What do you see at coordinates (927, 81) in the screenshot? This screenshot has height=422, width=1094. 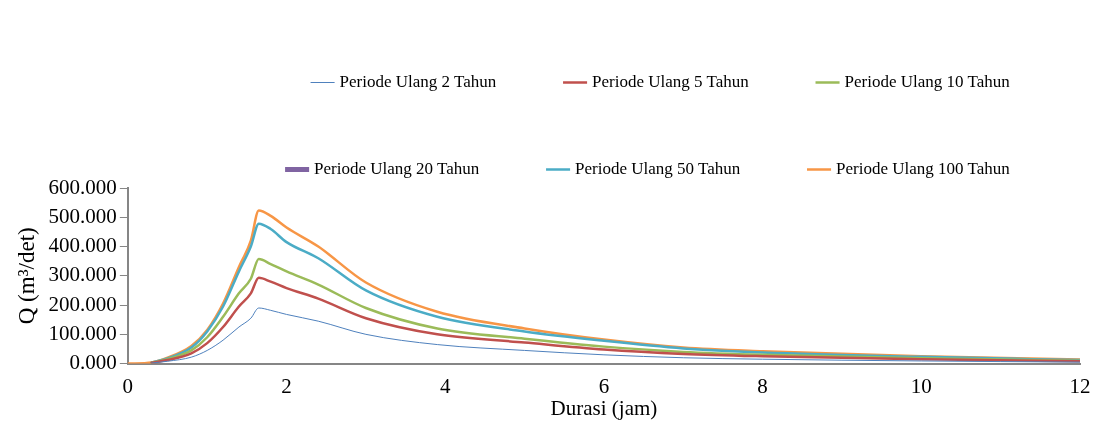 I see `legend-label: Periode Ulang 10 Tahun` at bounding box center [927, 81].